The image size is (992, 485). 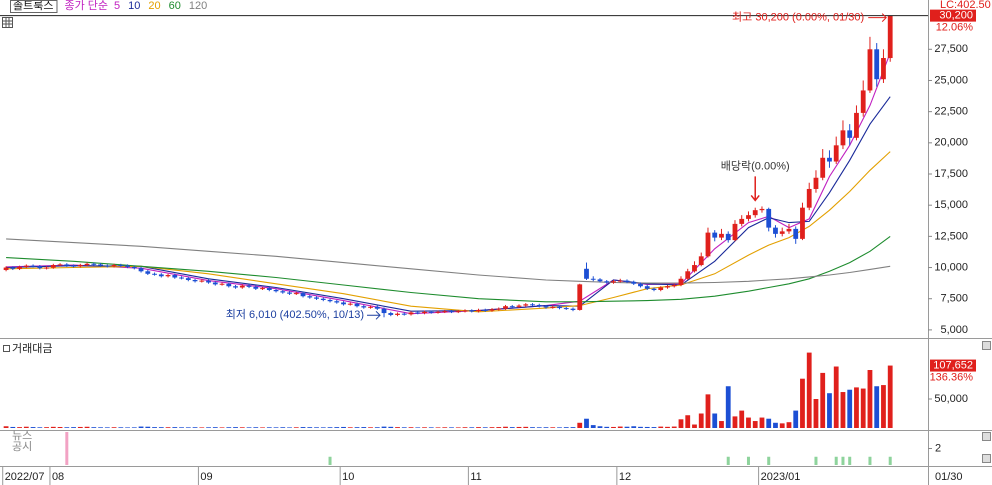 I want to click on x-tick-label: 2023/01, so click(x=781, y=477).